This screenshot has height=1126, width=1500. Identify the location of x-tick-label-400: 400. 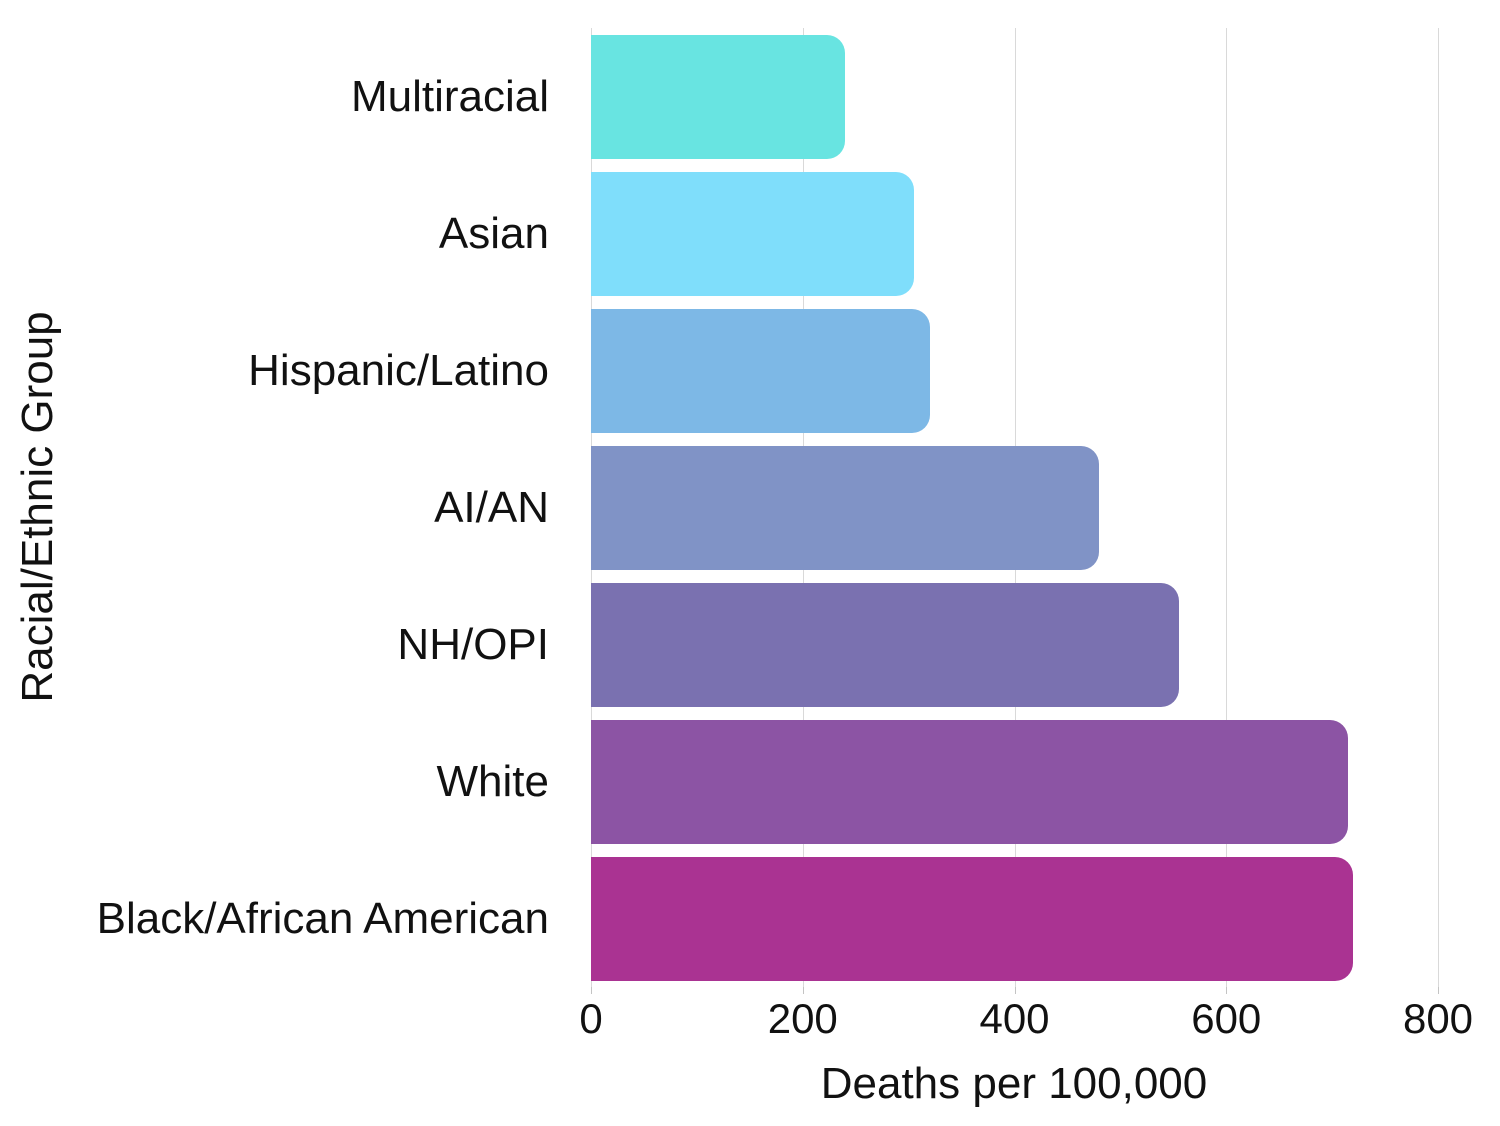
(1014, 1018).